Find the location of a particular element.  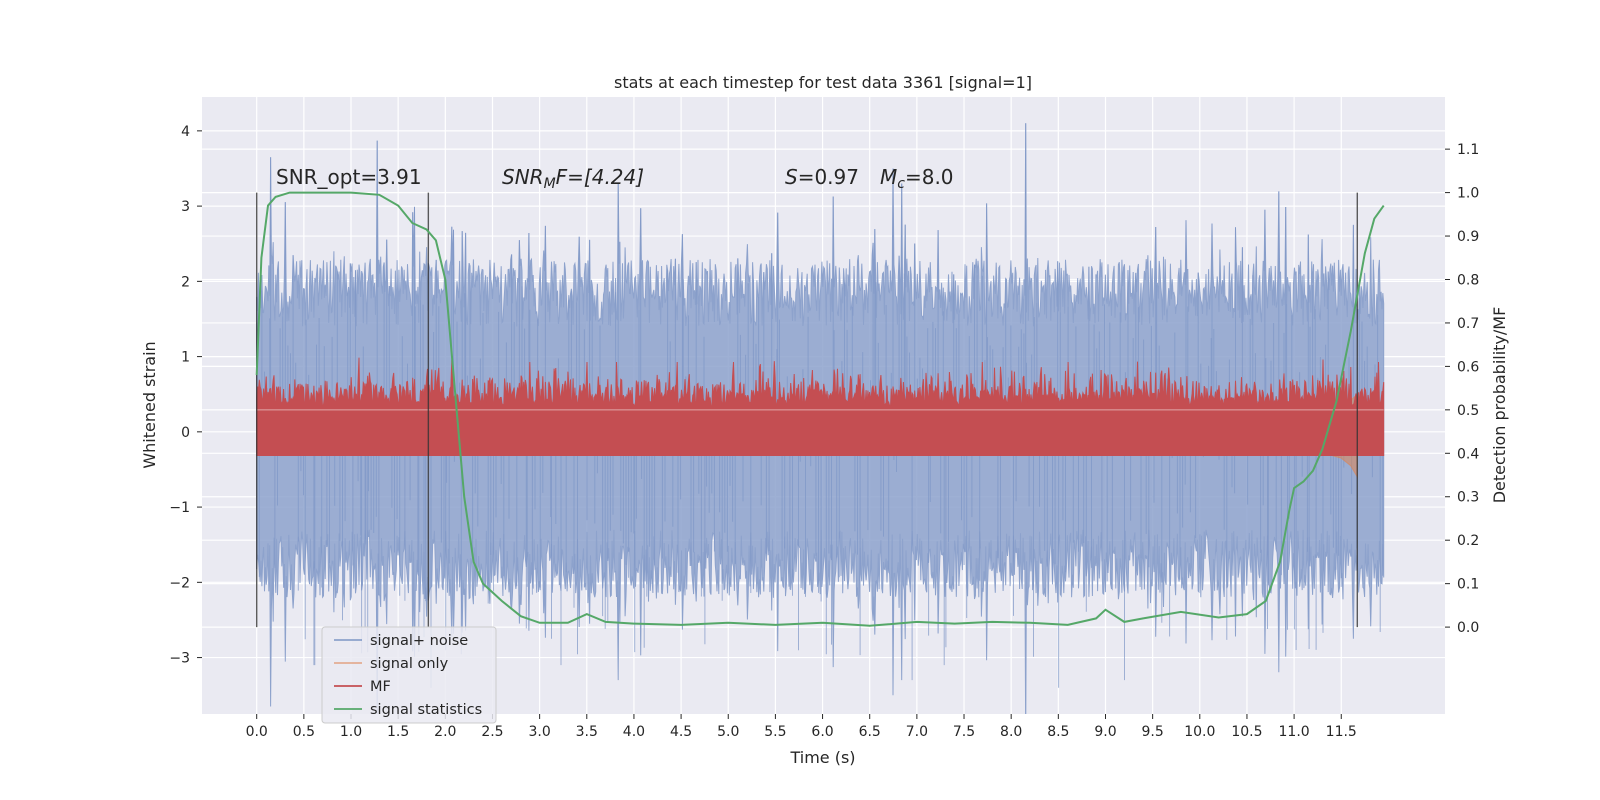

x-tick-label: 2.5 is located at coordinates (492, 732).